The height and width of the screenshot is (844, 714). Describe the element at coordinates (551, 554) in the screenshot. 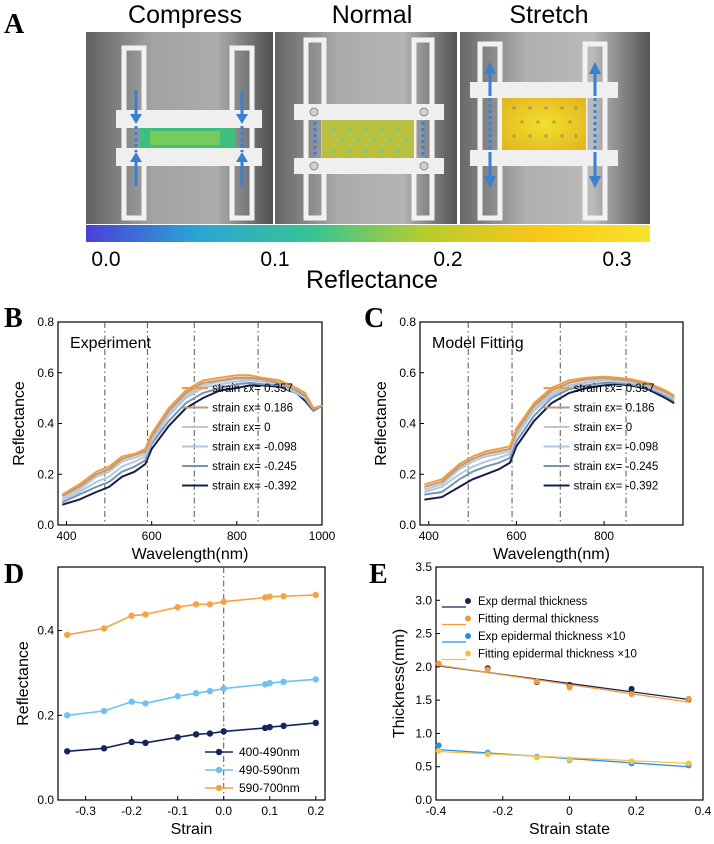

I see `chart-c-xlabel: Wavelength(nm)` at that location.